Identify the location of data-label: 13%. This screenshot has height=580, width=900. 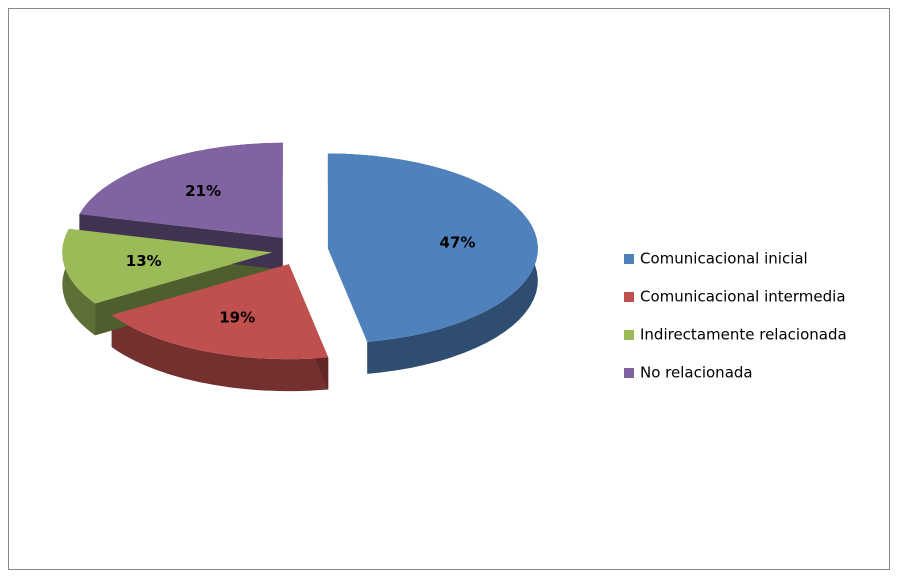
(144, 261).